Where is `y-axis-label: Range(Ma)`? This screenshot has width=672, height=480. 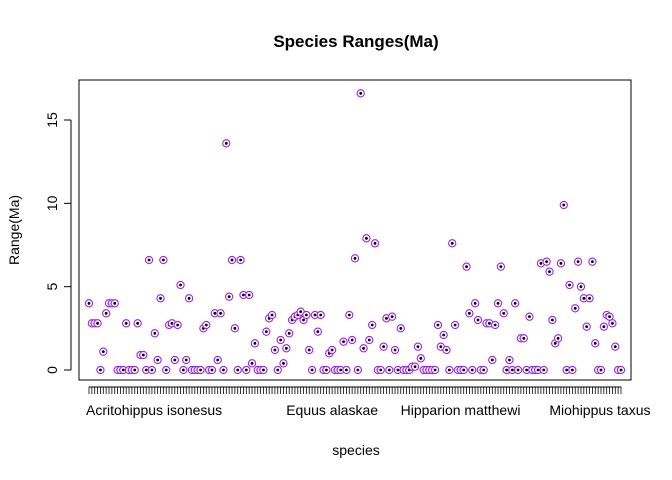
y-axis-label: Range(Ma) is located at coordinates (14, 230).